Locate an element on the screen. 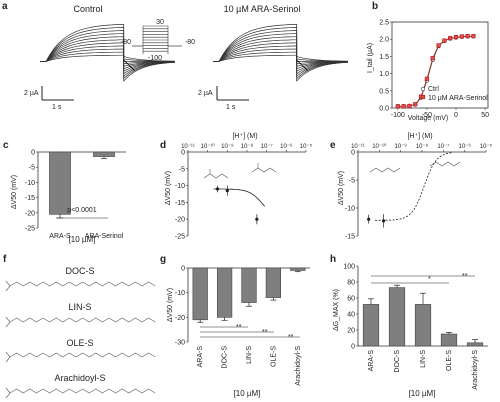 The height and width of the screenshot is (402, 500). panel-c-pvalue: p<0.0001 is located at coordinates (81, 210).